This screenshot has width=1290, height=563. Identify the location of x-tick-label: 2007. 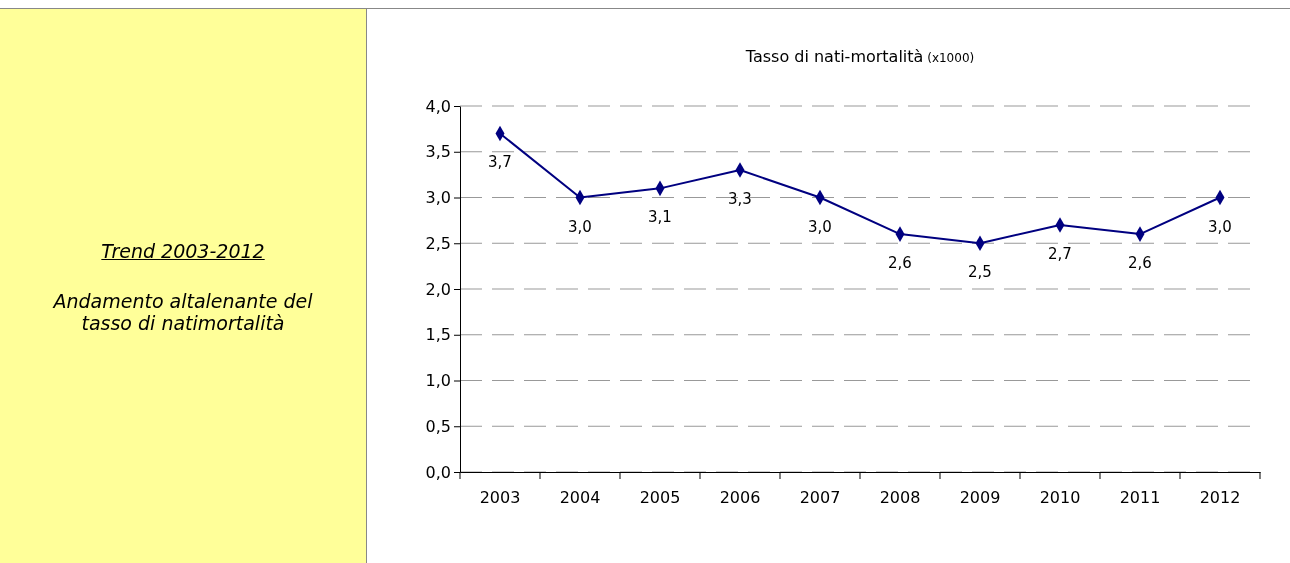
(820, 498).